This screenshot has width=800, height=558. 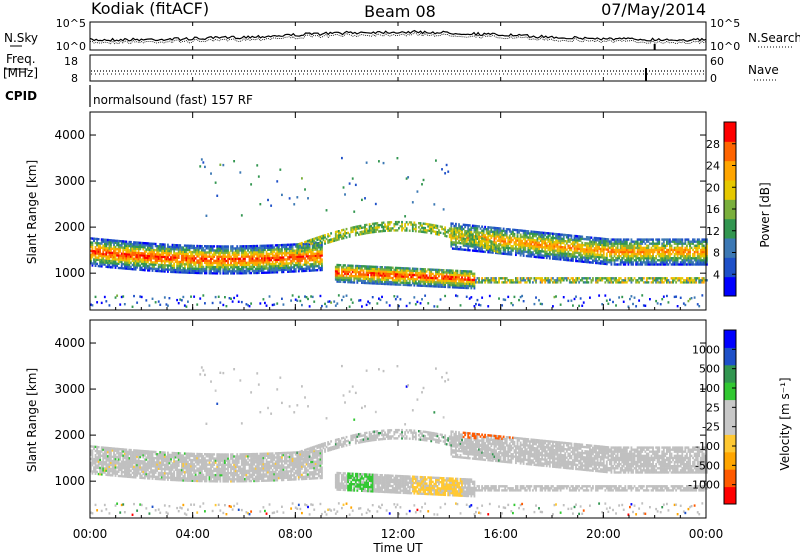 What do you see at coordinates (398, 36) in the screenshot?
I see `nsky-trace` at bounding box center [398, 36].